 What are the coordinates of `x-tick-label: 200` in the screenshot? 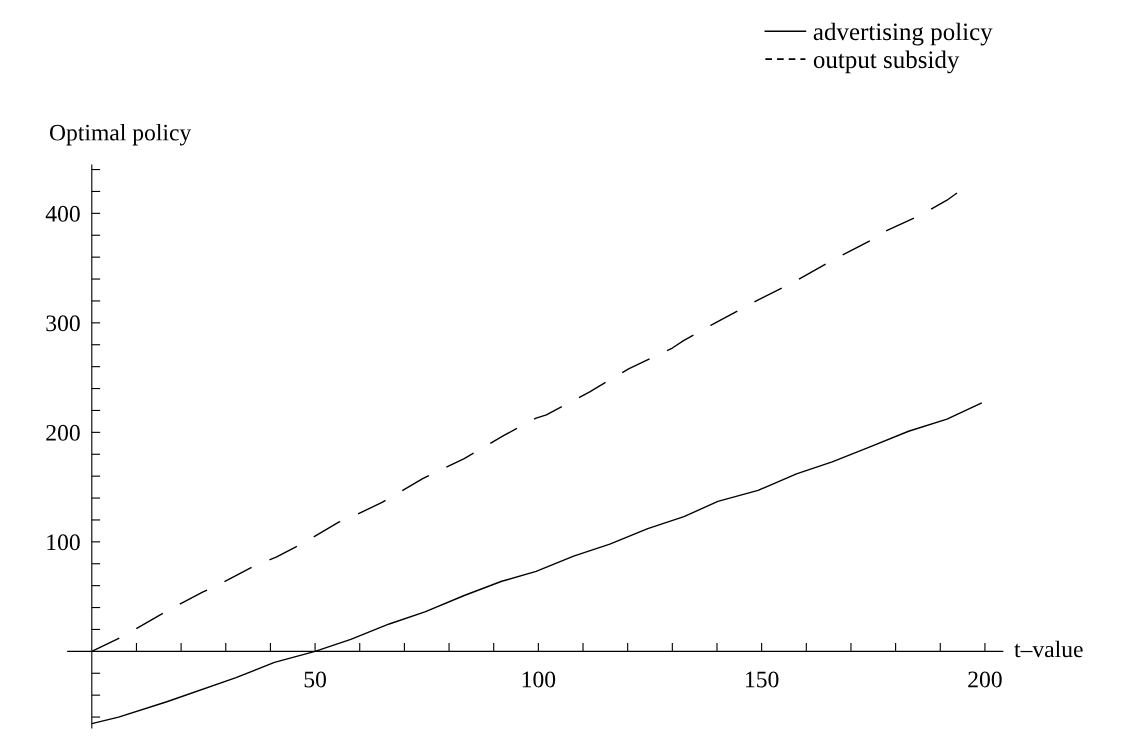 It's located at (985, 679).